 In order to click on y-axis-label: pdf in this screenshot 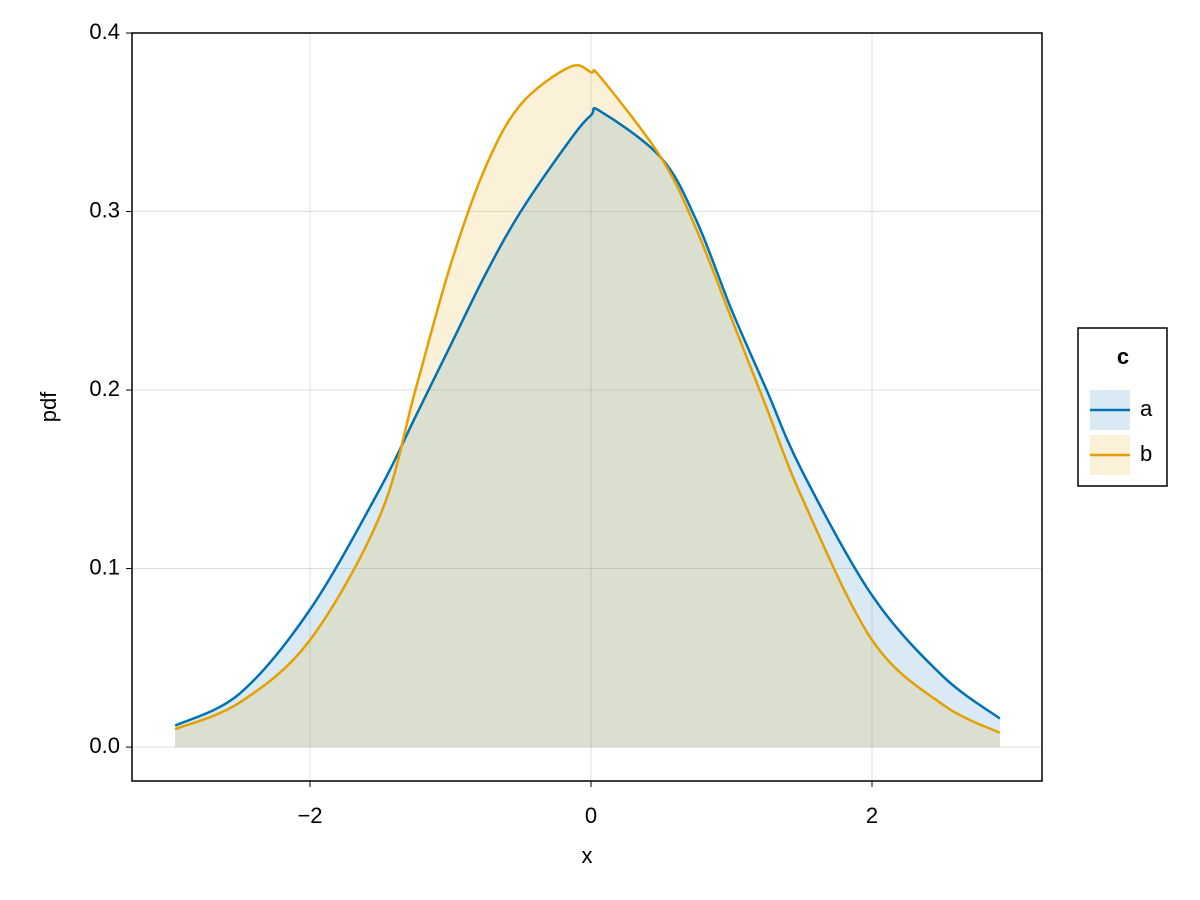, I will do `click(48, 406)`.